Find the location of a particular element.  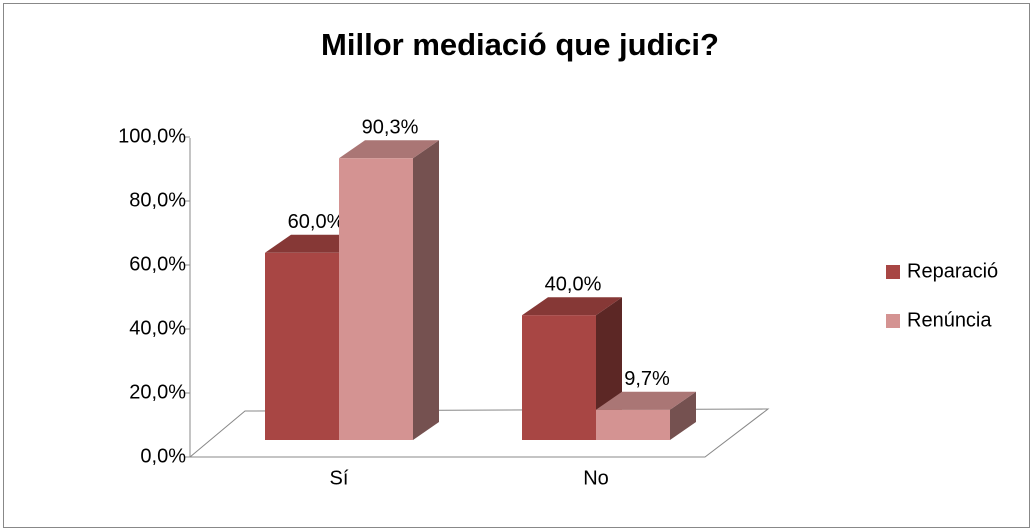

x-tick-label: No is located at coordinates (596, 478).